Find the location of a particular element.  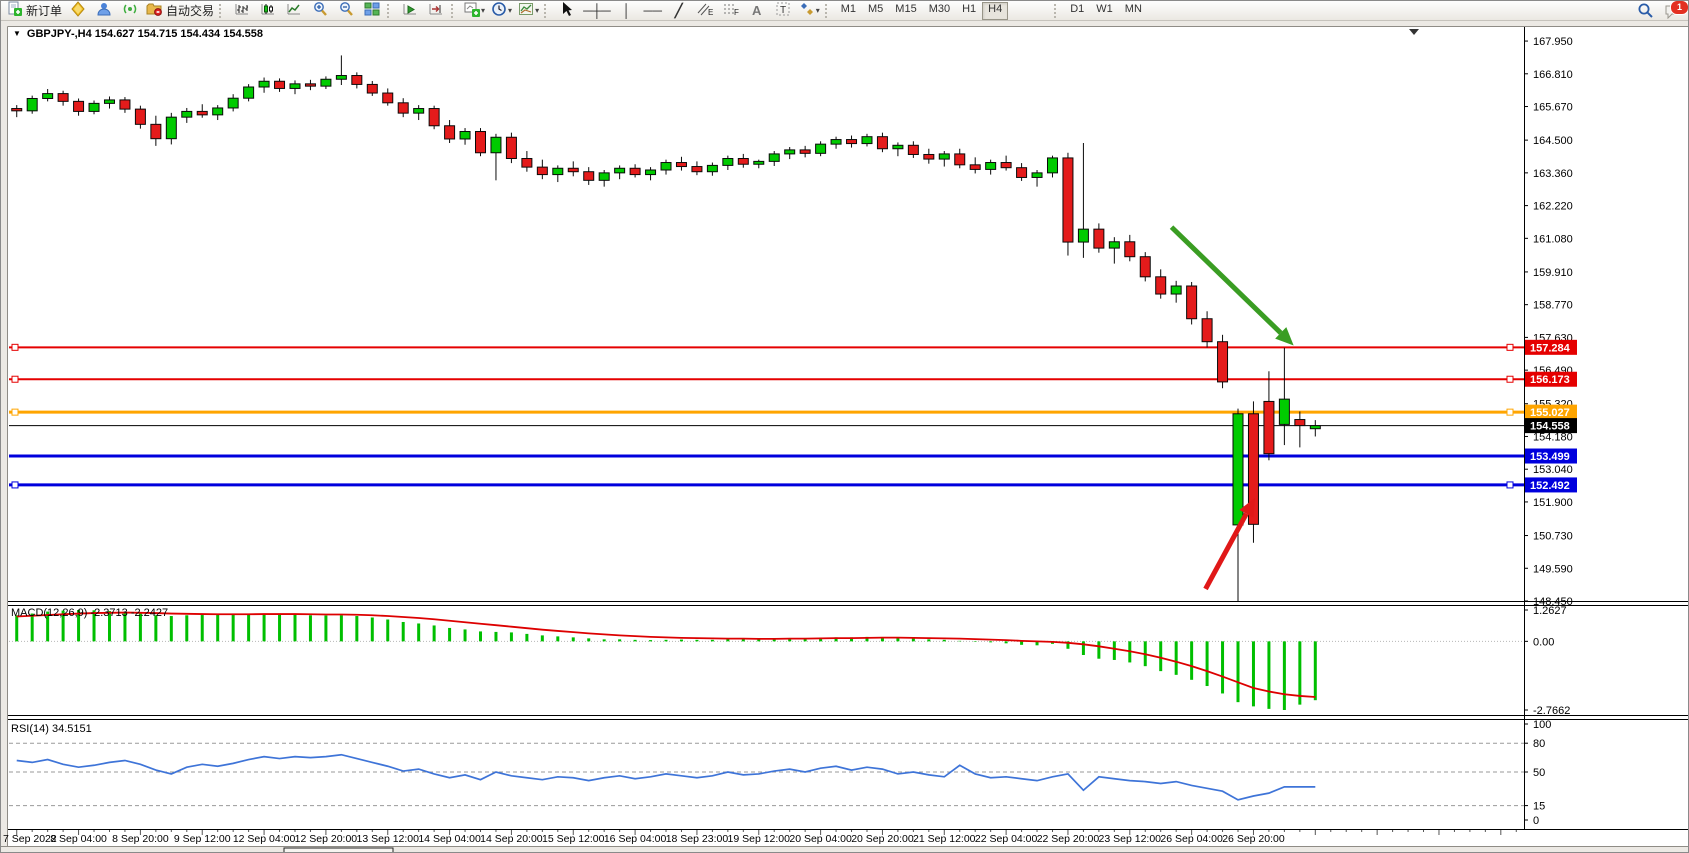

timeframe-button-M5: M5 is located at coordinates (876, 8).